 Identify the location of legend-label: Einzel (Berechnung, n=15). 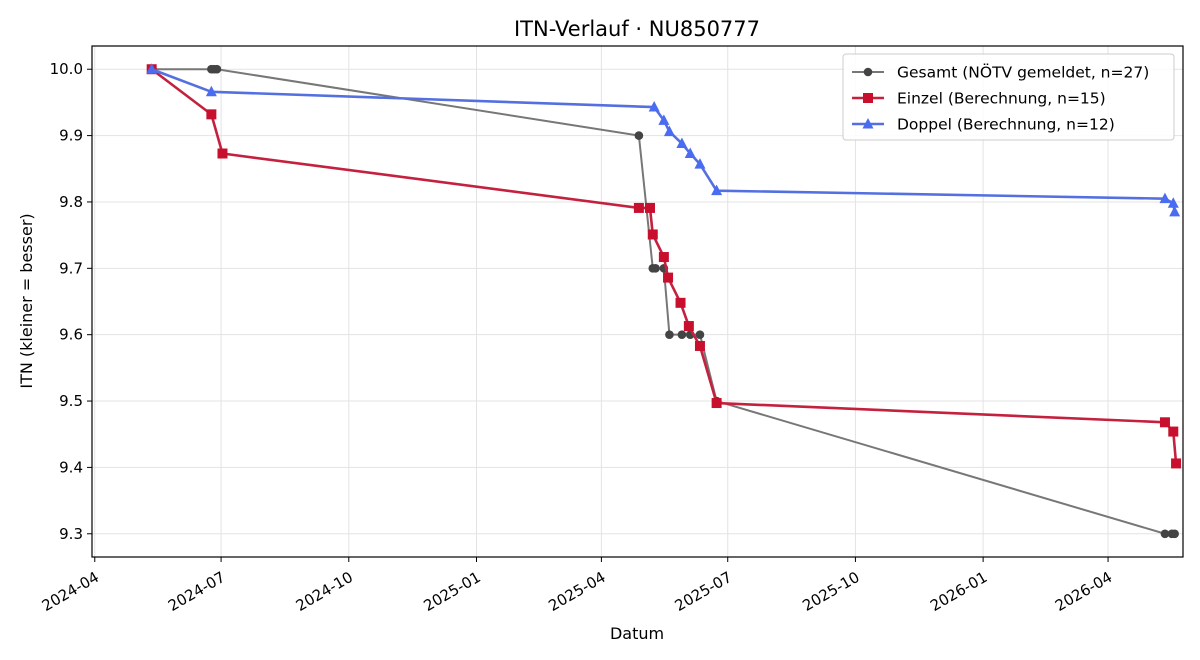
(1001, 99).